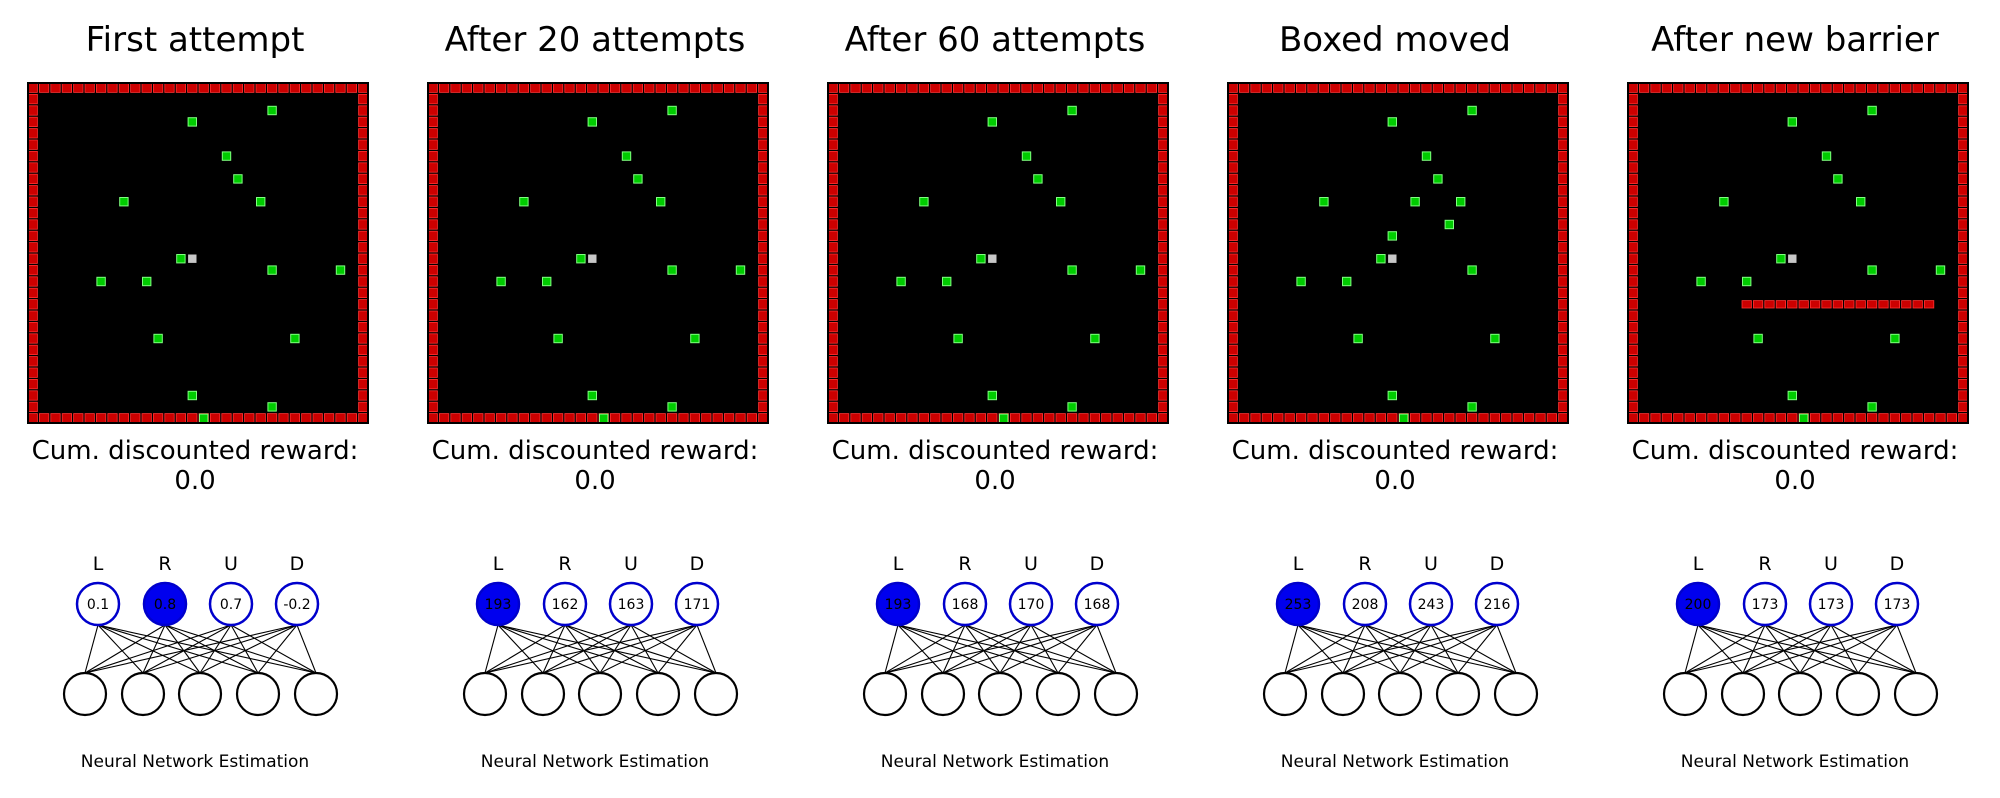  I want to click on network-caption: Neural Network Estimation, so click(1795, 762).